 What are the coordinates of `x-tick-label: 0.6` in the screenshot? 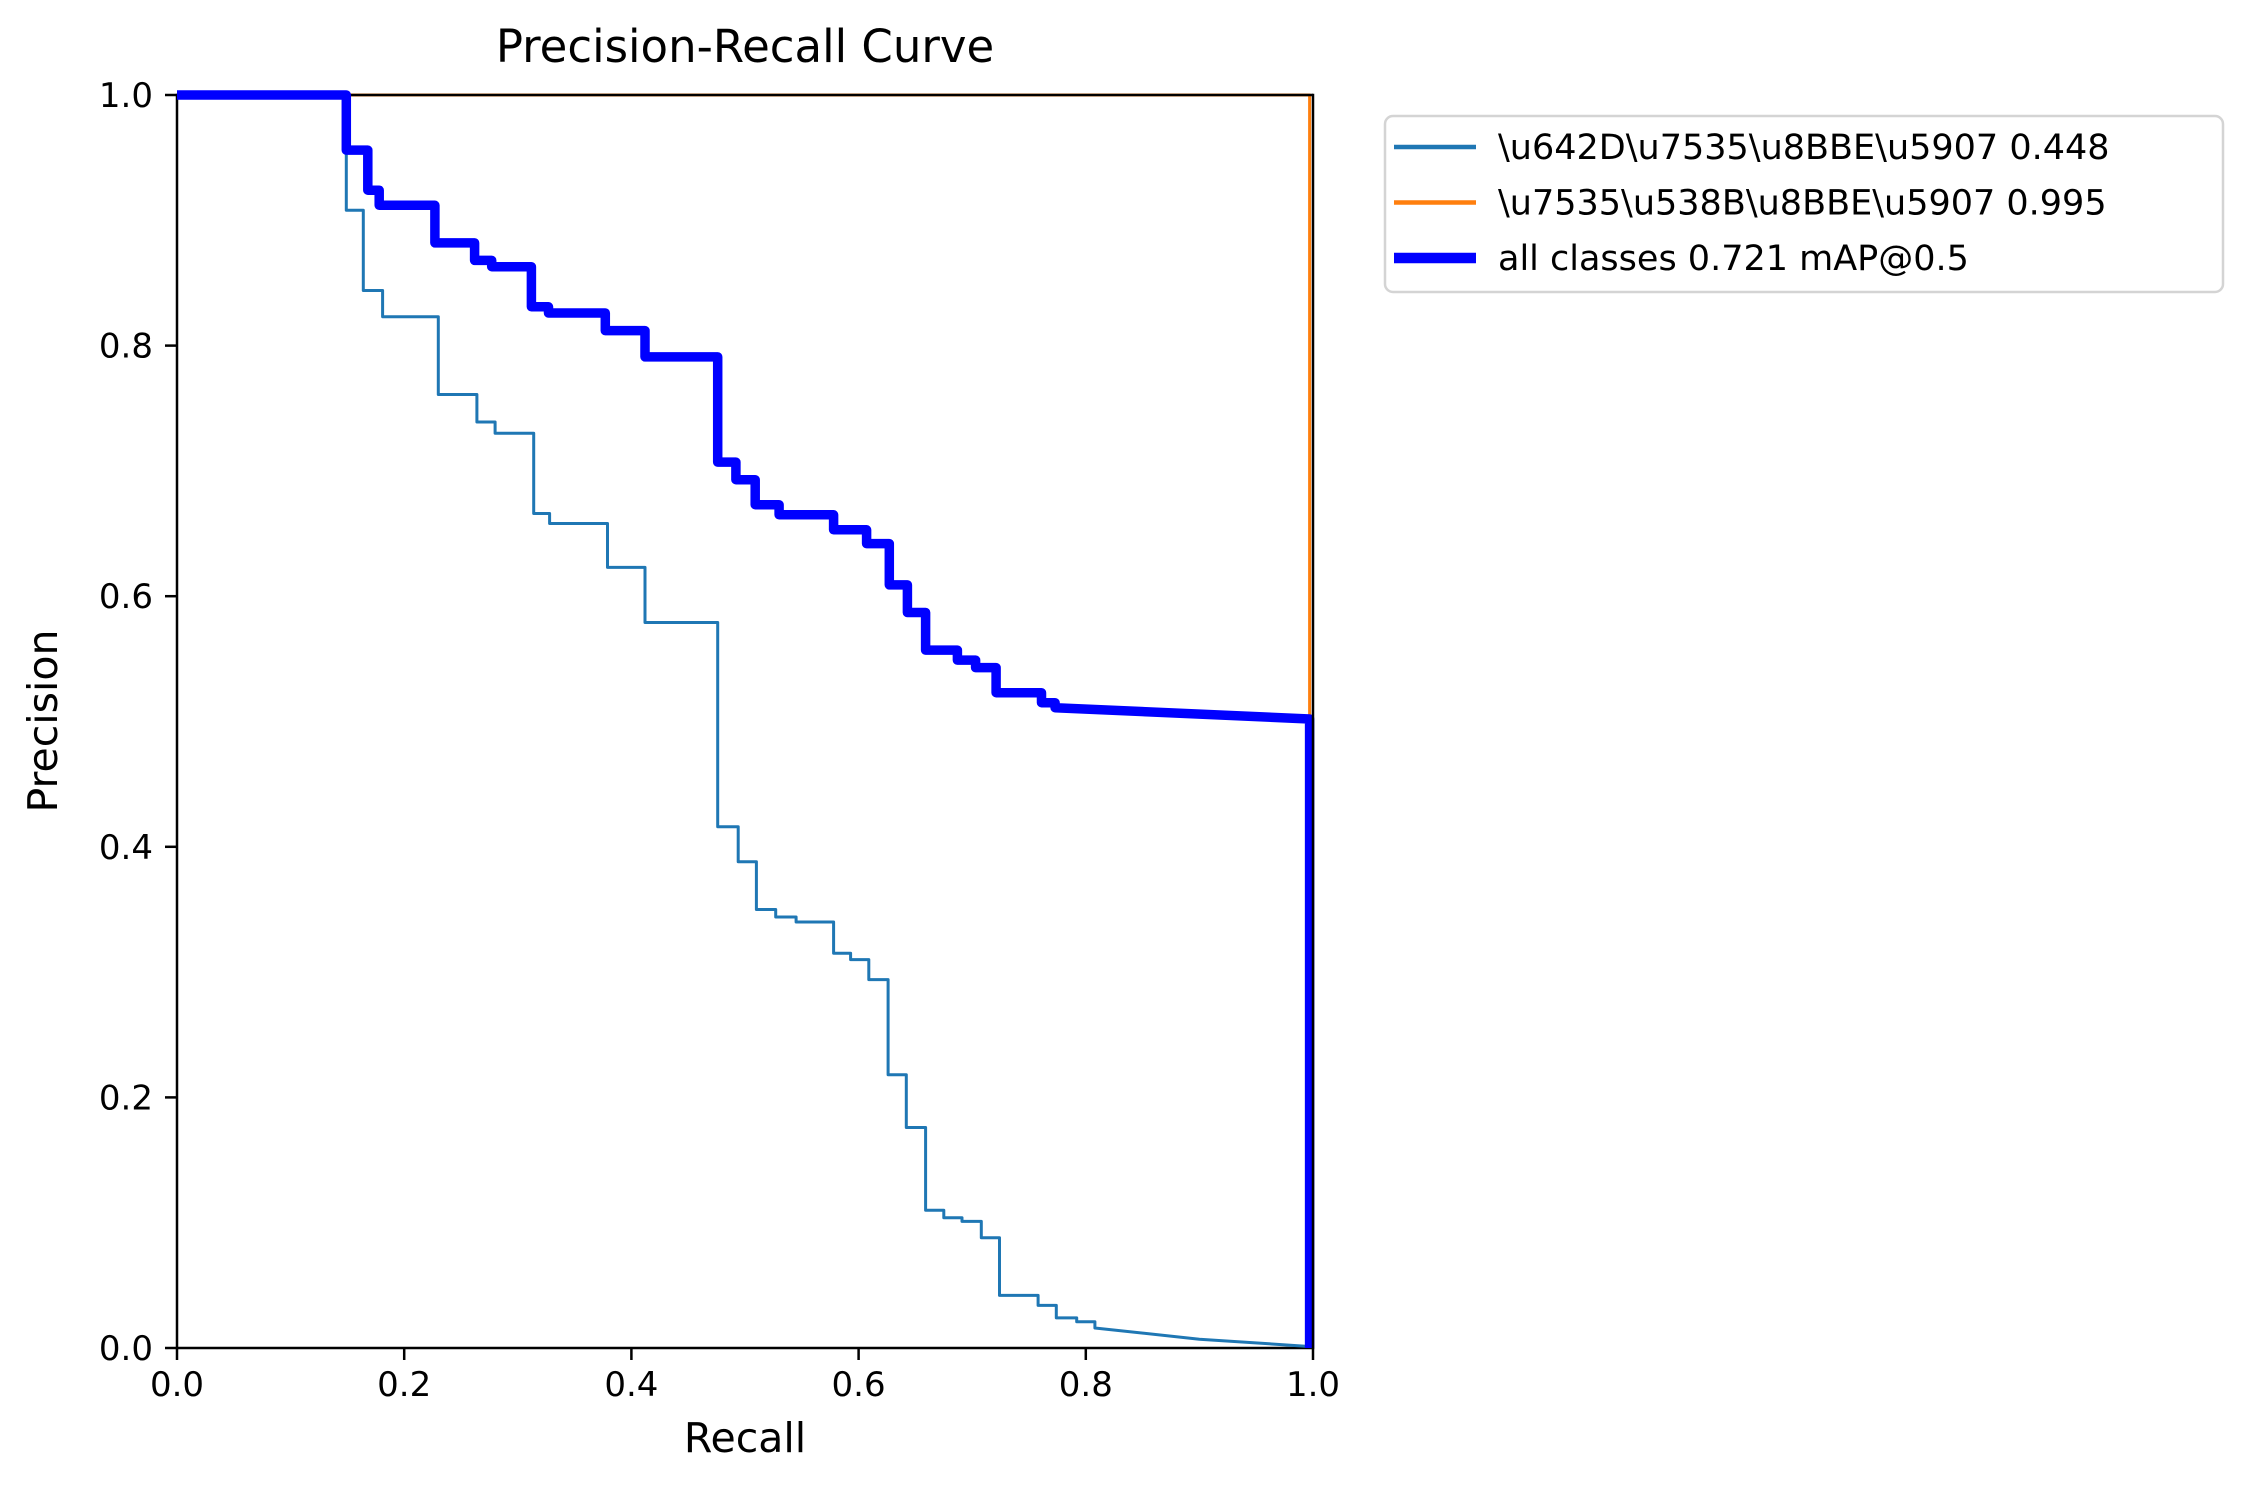 It's located at (859, 1385).